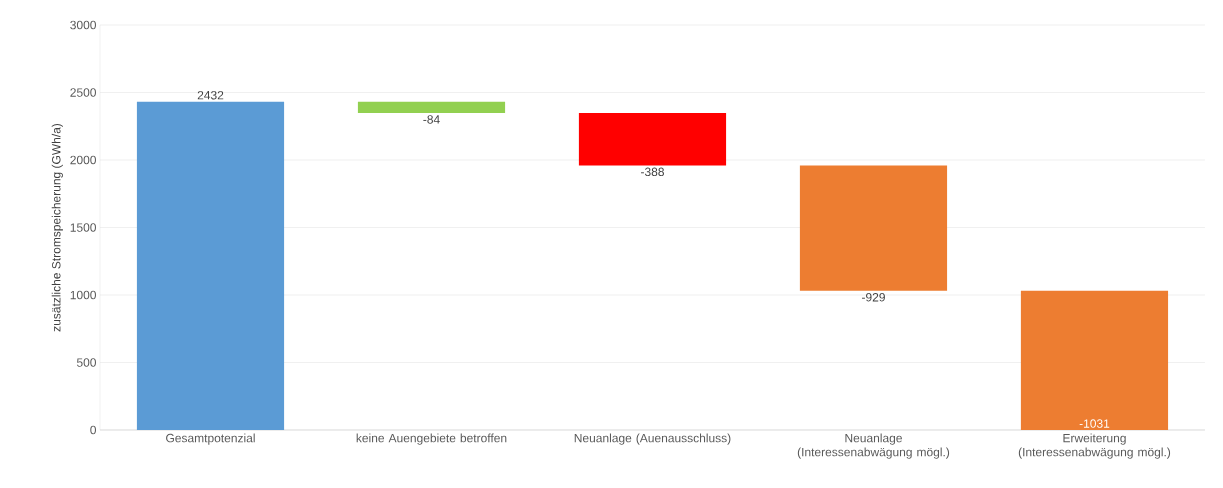  Describe the element at coordinates (873, 297) in the screenshot. I see `data-label: -929` at that location.